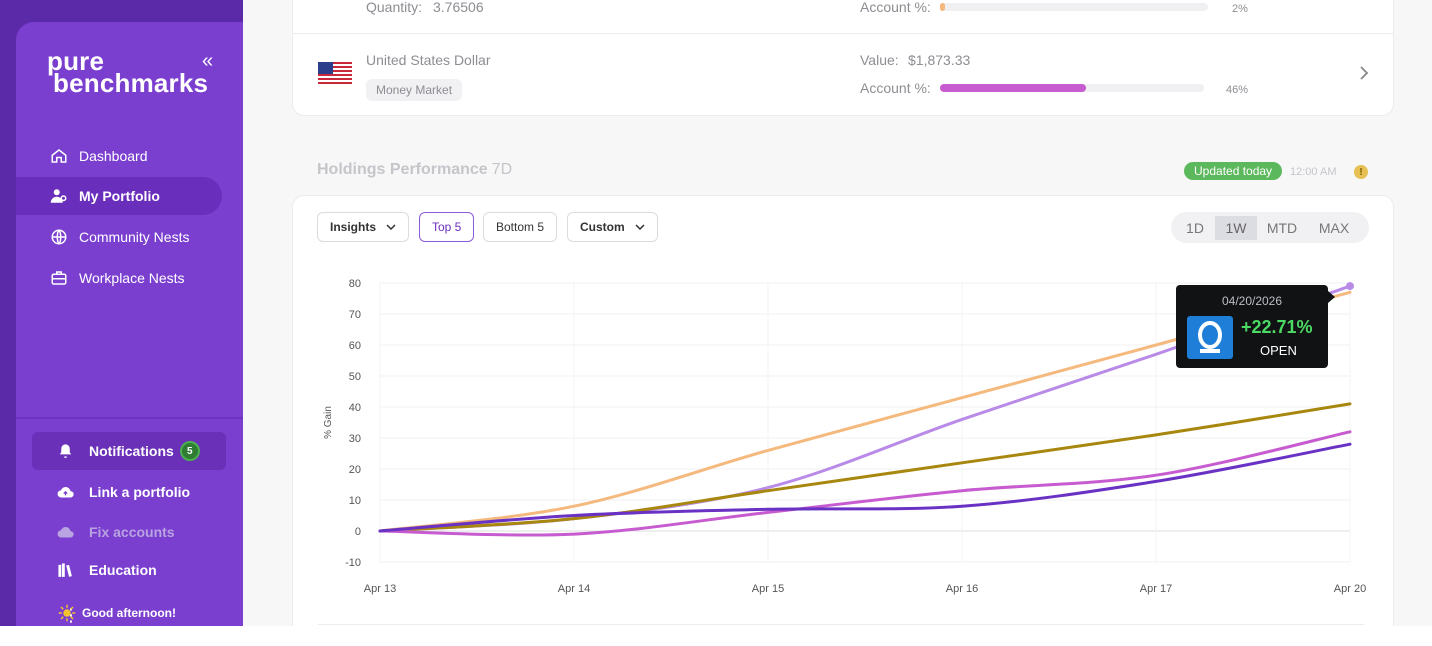 The width and height of the screenshot is (1432, 646). Describe the element at coordinates (1236, 227) in the screenshot. I see `range-1w: 1W` at that location.